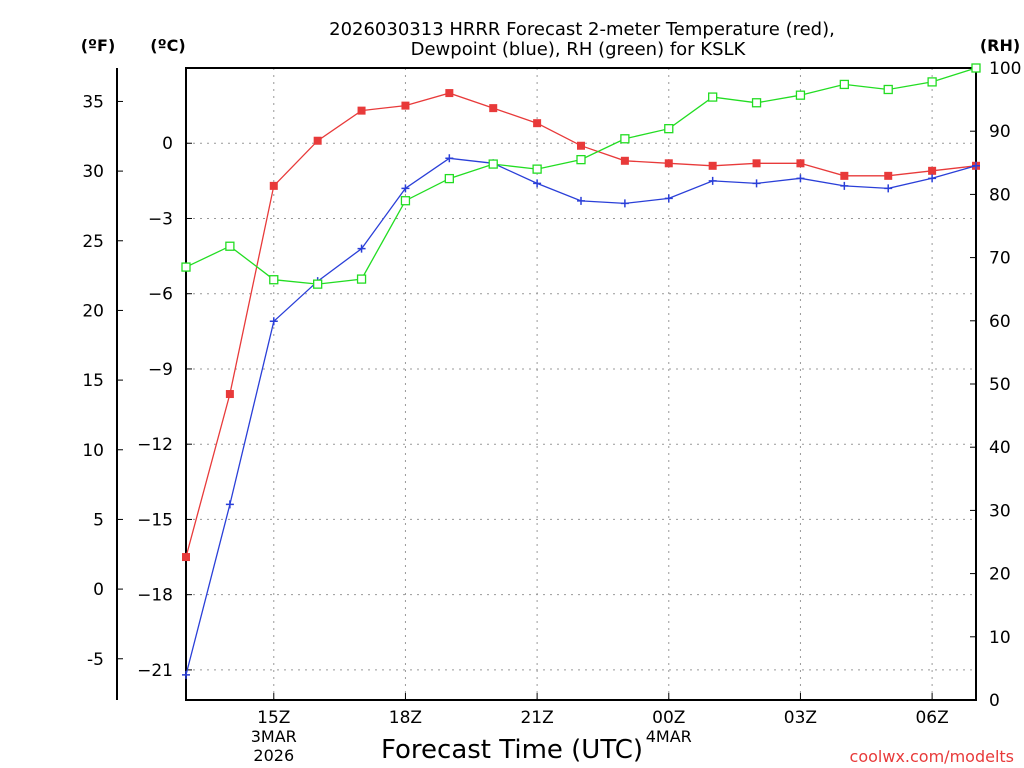 The height and width of the screenshot is (768, 1024). Describe the element at coordinates (93, 242) in the screenshot. I see `fahrenheit-tick-label: 25` at that location.